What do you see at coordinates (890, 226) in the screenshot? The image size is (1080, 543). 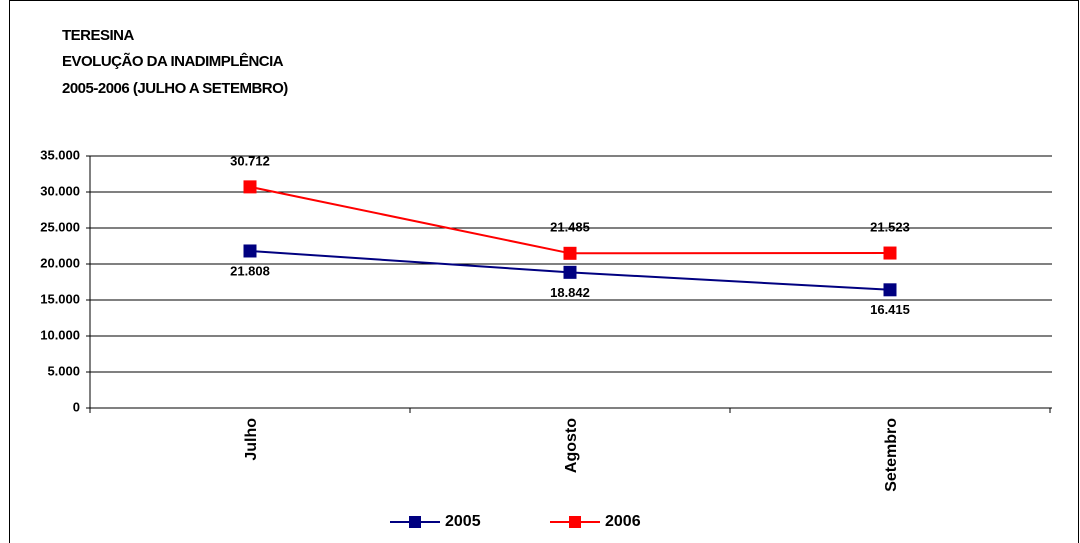 I see `data-label: 21.523` at bounding box center [890, 226].